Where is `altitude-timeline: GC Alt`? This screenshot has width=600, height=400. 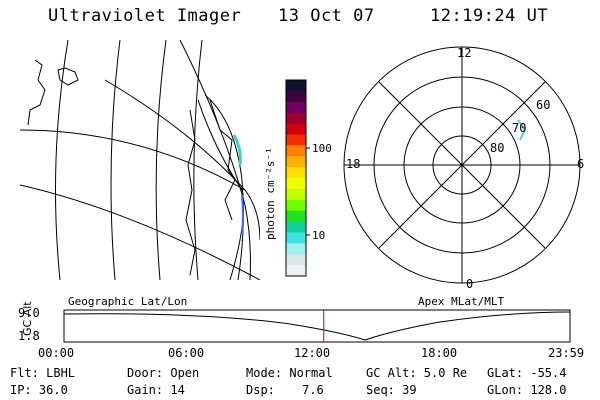 altitude-timeline: GC Alt is located at coordinates (296, 322).